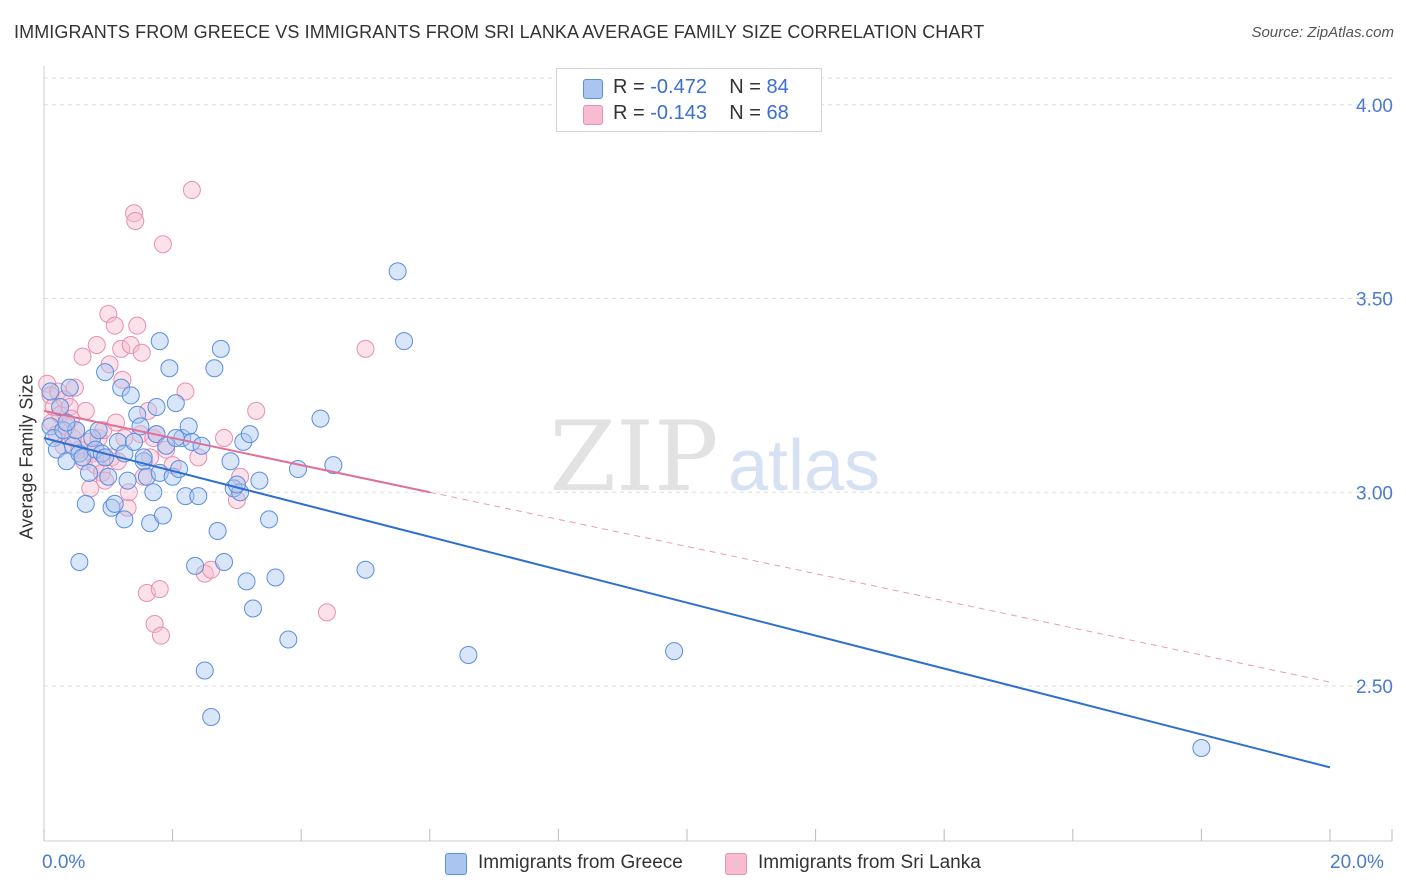 The height and width of the screenshot is (892, 1406). What do you see at coordinates (689, 100) in the screenshot?
I see `stats-legend: R = -0.472 N = 84 R = -0.143 N = 68` at bounding box center [689, 100].